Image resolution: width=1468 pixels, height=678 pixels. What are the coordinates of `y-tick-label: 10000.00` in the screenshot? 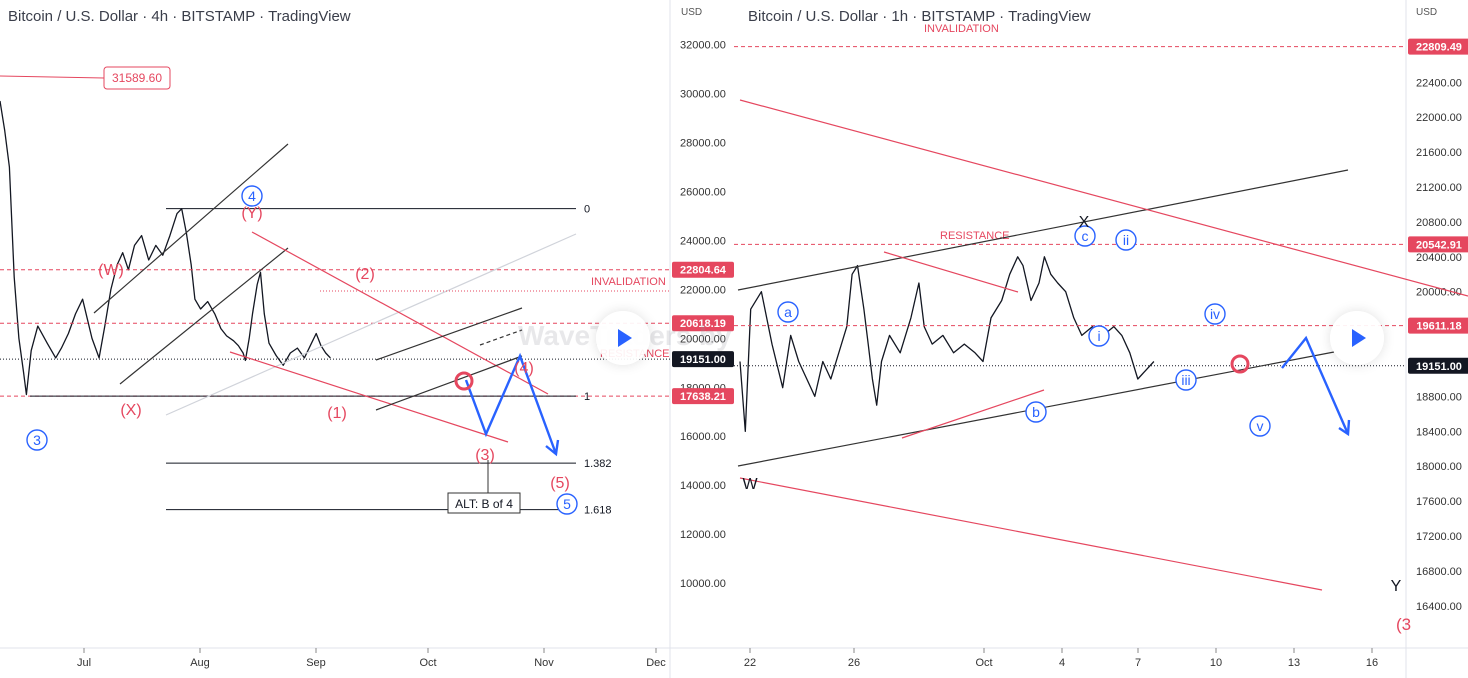 It's located at (703, 584).